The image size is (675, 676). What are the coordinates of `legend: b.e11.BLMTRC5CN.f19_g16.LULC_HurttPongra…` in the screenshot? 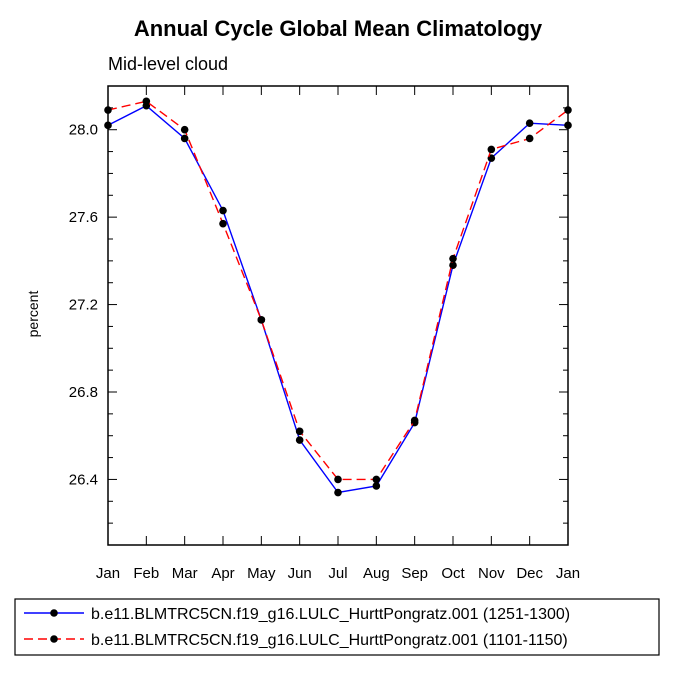 It's located at (337, 627).